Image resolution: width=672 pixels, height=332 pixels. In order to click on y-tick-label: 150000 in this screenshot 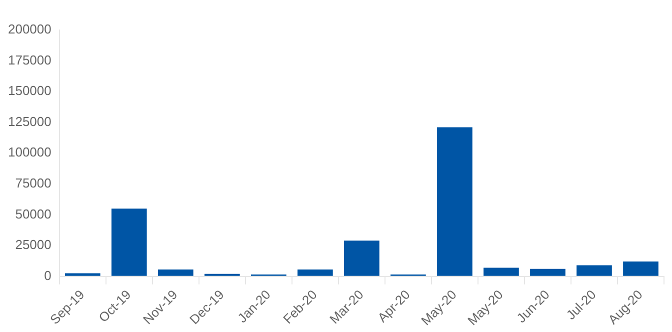, I will do `click(30, 90)`.